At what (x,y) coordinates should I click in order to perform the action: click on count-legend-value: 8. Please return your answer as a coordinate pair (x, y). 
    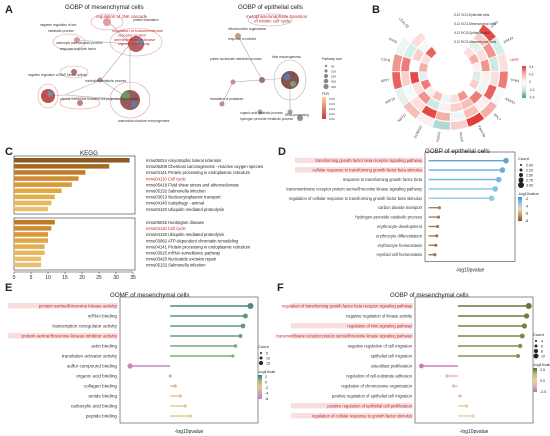
    Looking at the image, I should click on (542, 351).